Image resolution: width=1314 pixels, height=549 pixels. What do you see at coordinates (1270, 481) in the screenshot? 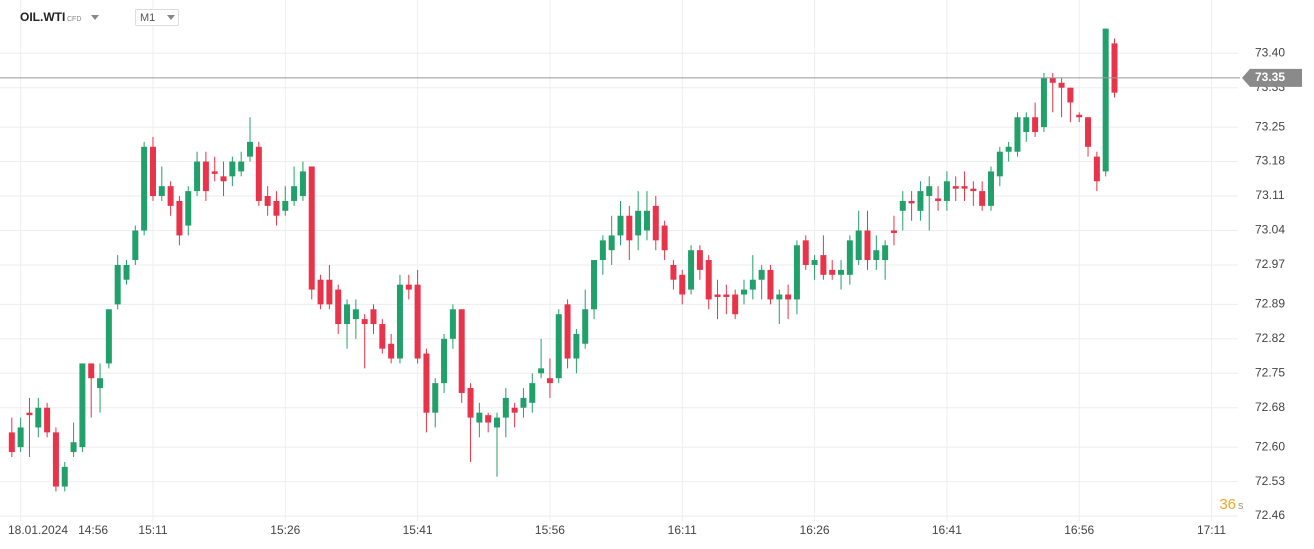
I see `y-tick-label: 72.53` at bounding box center [1270, 481].